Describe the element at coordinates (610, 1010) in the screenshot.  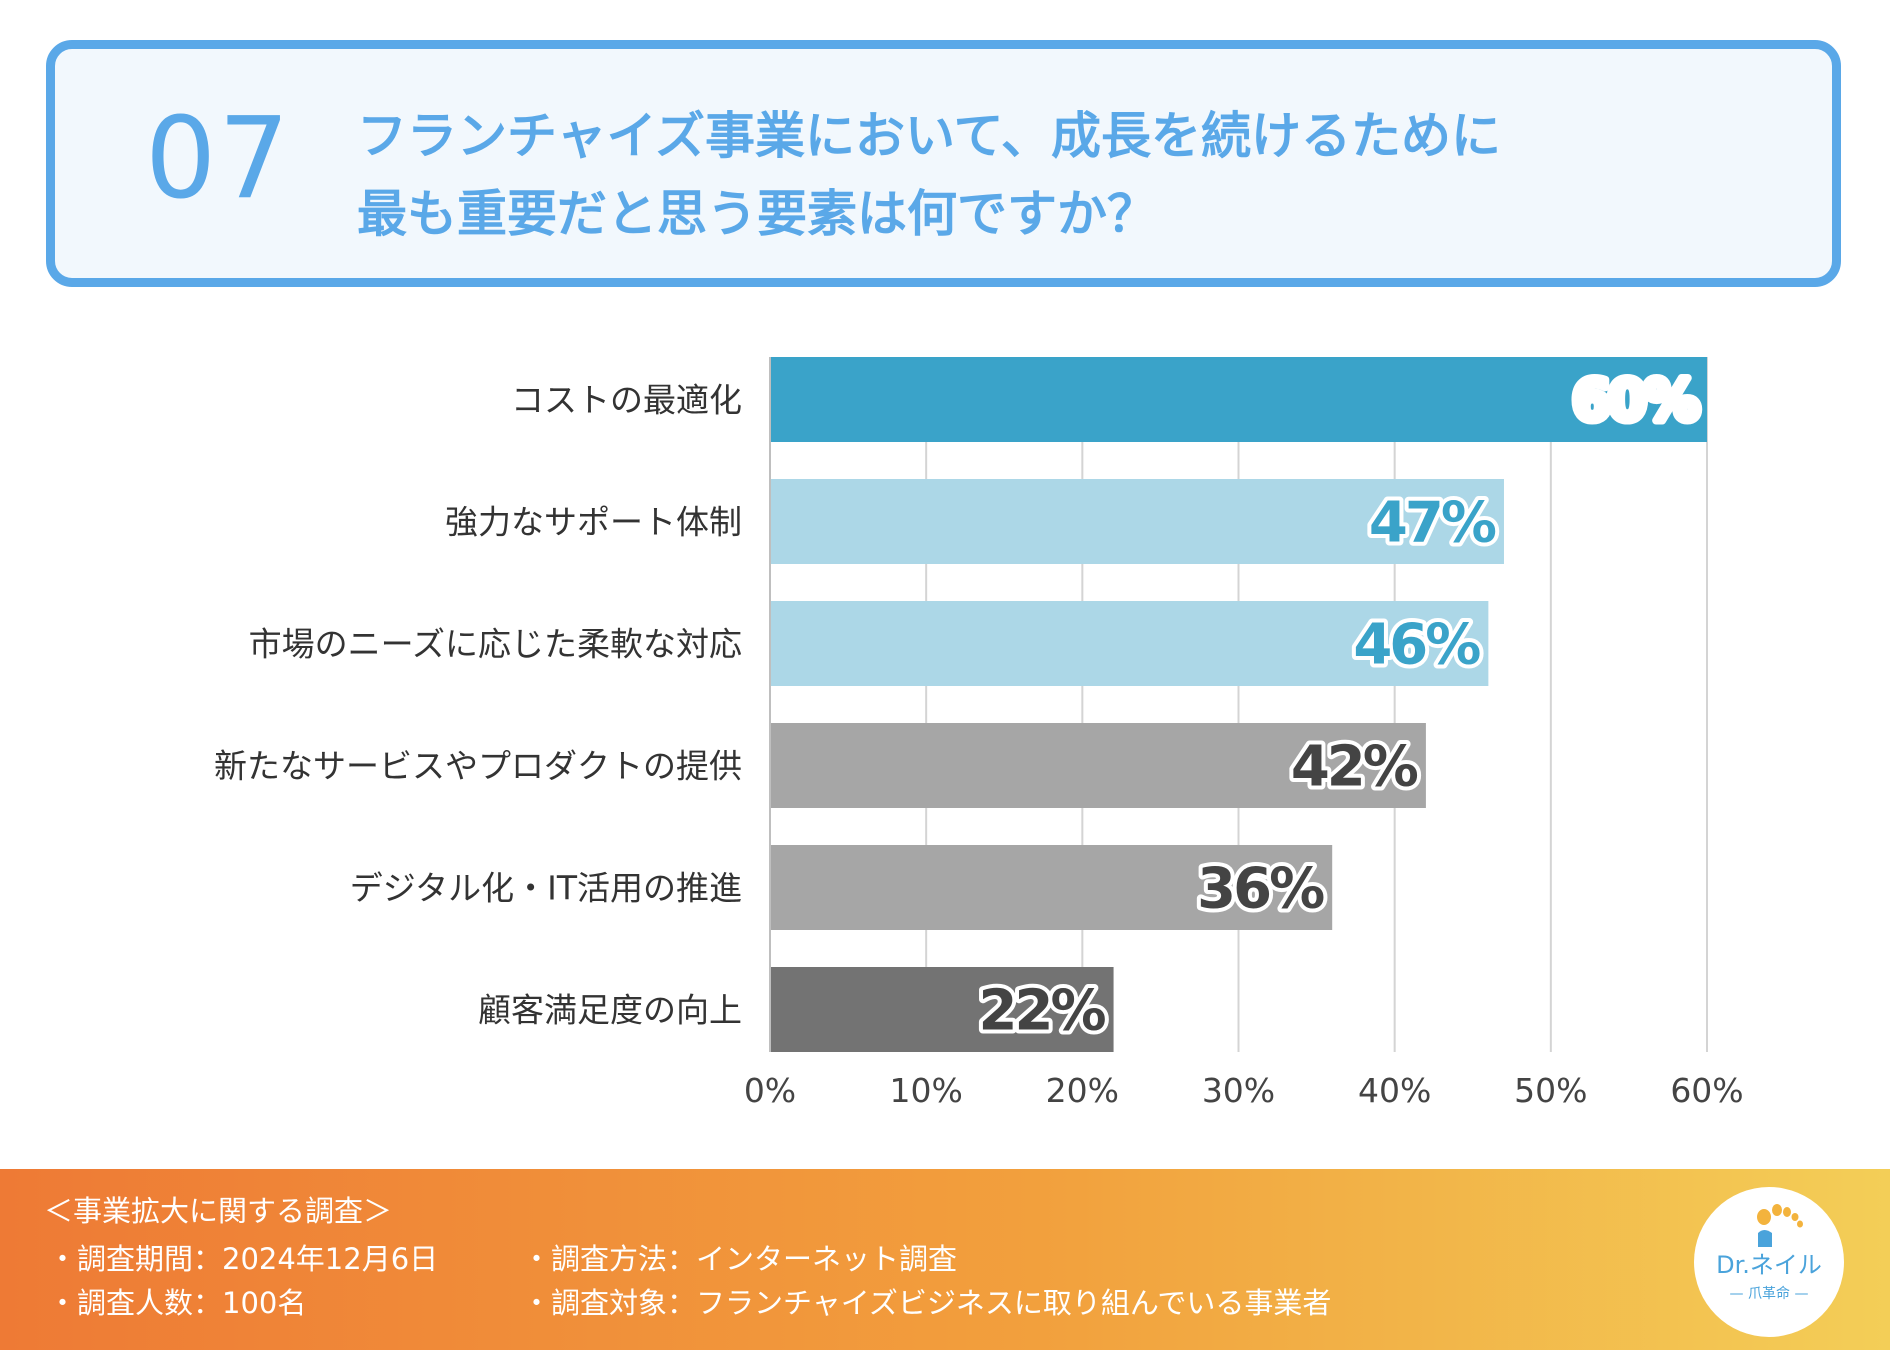
I see `category-label: 顧客満足度の向上` at that location.